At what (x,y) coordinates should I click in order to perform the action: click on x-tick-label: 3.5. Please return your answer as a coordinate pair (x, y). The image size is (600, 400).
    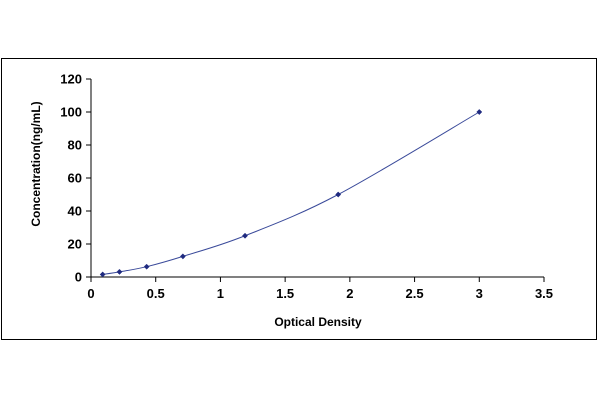
    Looking at the image, I should click on (544, 293).